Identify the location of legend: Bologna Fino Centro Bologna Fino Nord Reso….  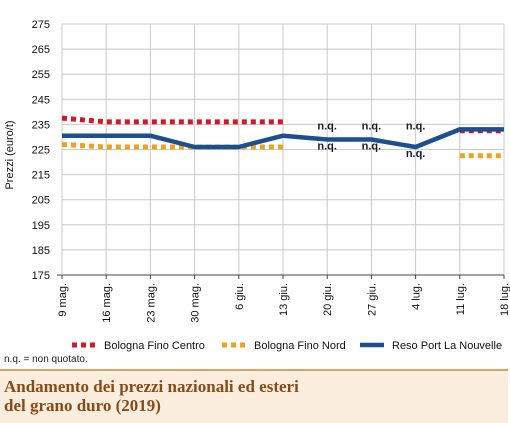
(287, 346).